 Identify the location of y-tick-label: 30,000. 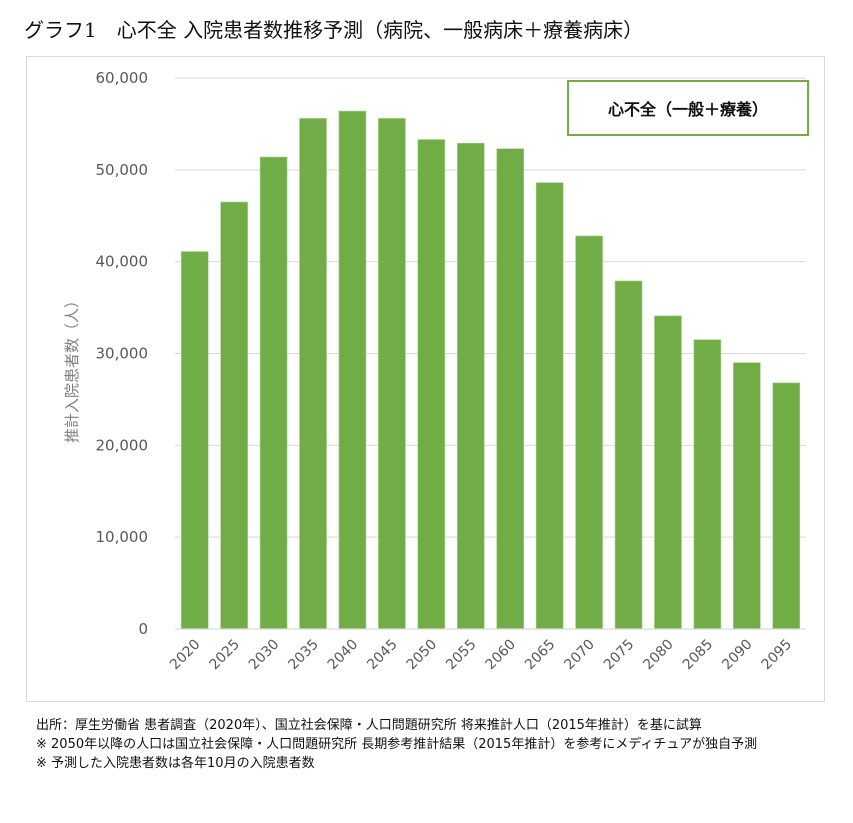
(122, 354).